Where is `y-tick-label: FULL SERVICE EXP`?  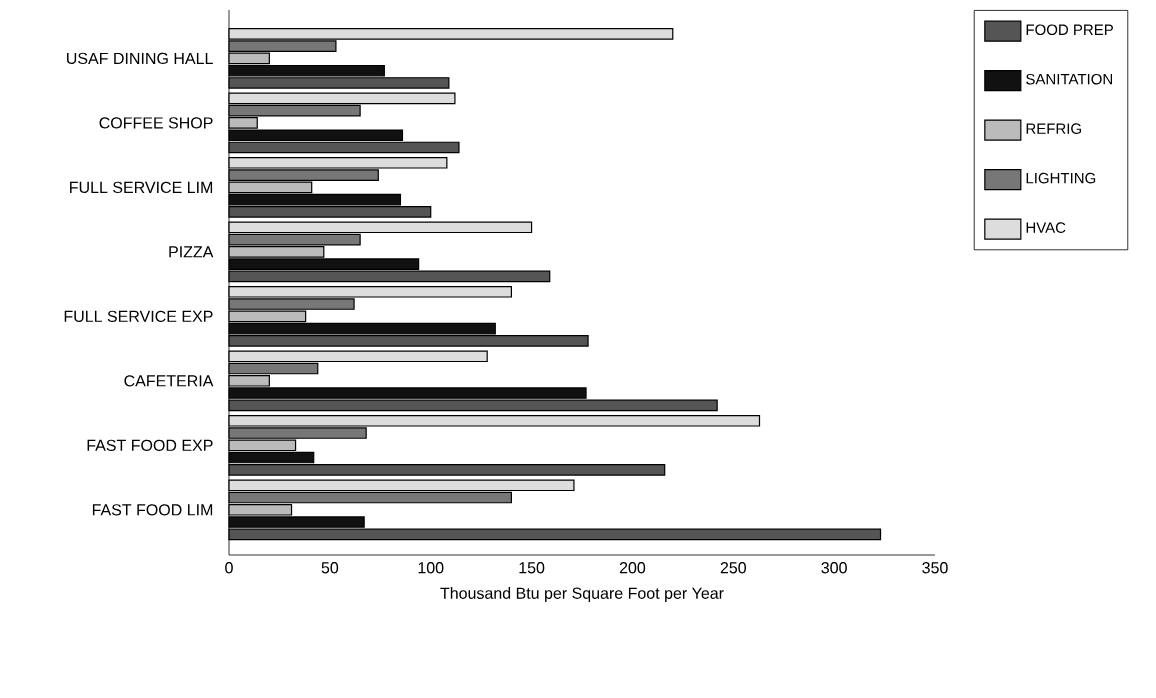 y-tick-label: FULL SERVICE EXP is located at coordinates (138, 316).